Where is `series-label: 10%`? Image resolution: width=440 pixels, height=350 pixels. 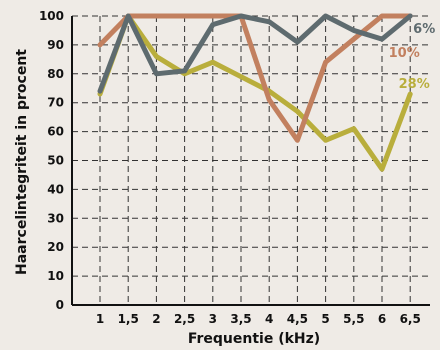 series-label: 10% is located at coordinates (404, 53).